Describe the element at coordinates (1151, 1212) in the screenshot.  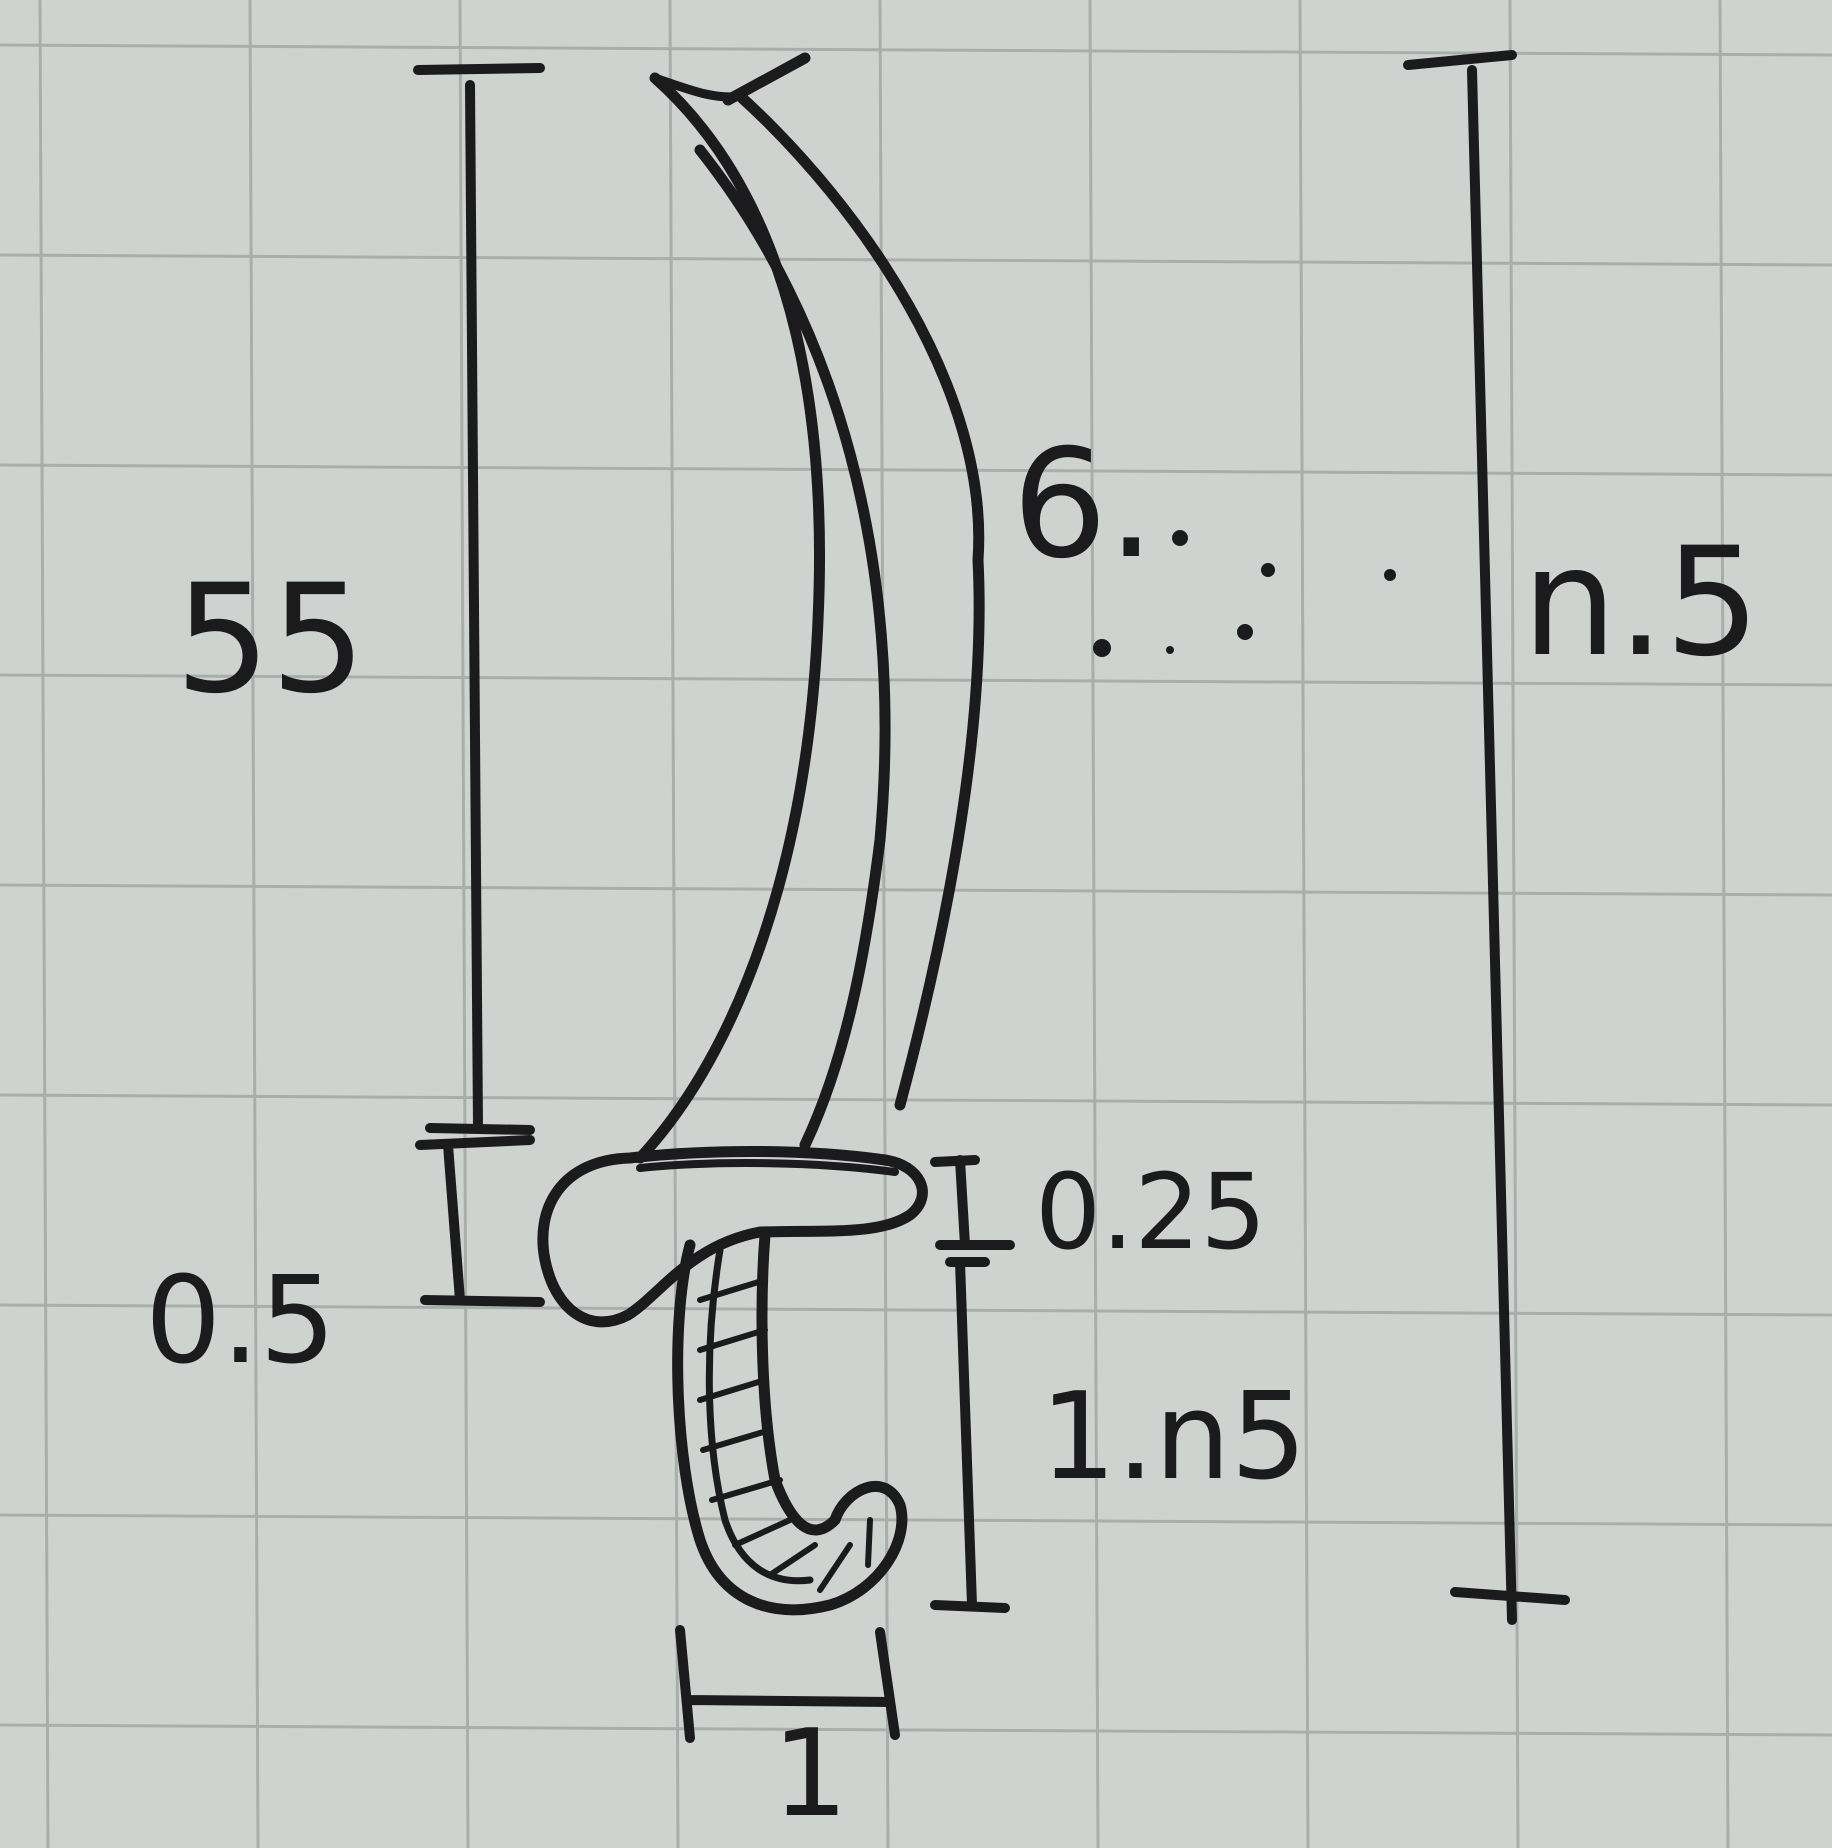
I see `label-guard-lip: 0.25` at that location.